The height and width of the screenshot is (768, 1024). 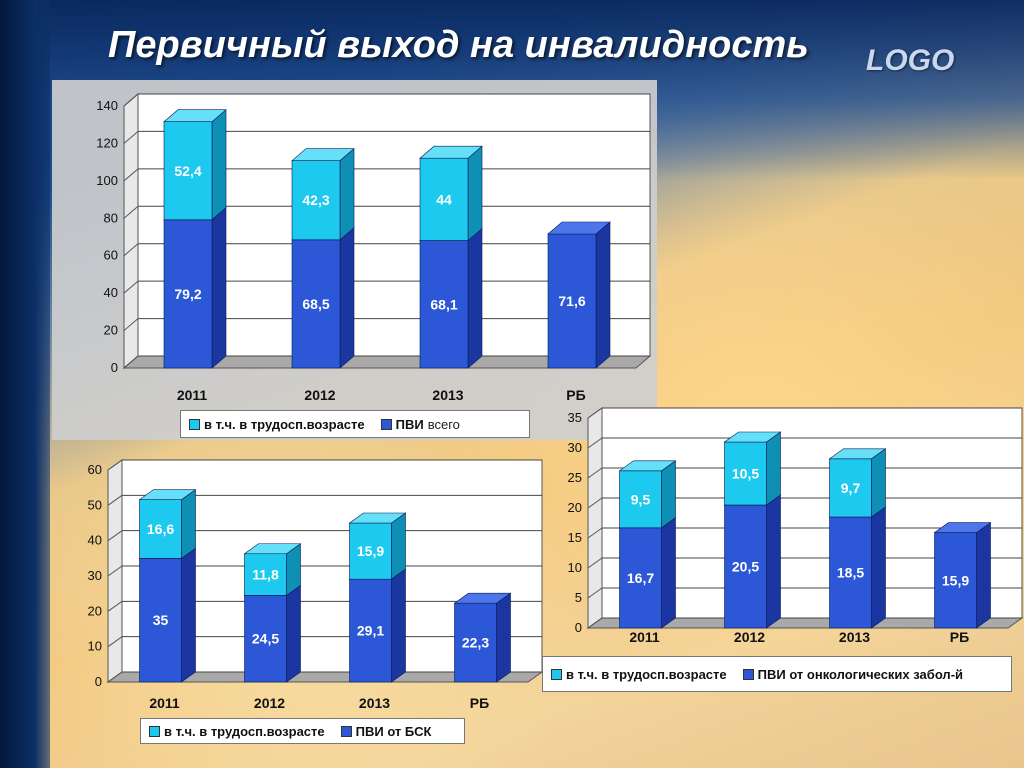 I want to click on y-tick-label: 140, so click(x=107, y=105).